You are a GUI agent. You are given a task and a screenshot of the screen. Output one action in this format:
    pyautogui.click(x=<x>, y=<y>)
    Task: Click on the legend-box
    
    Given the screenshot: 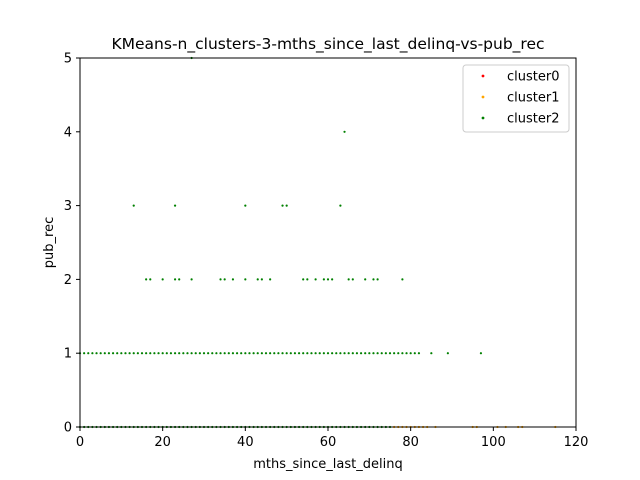 What is the action you would take?
    pyautogui.click(x=516, y=98)
    